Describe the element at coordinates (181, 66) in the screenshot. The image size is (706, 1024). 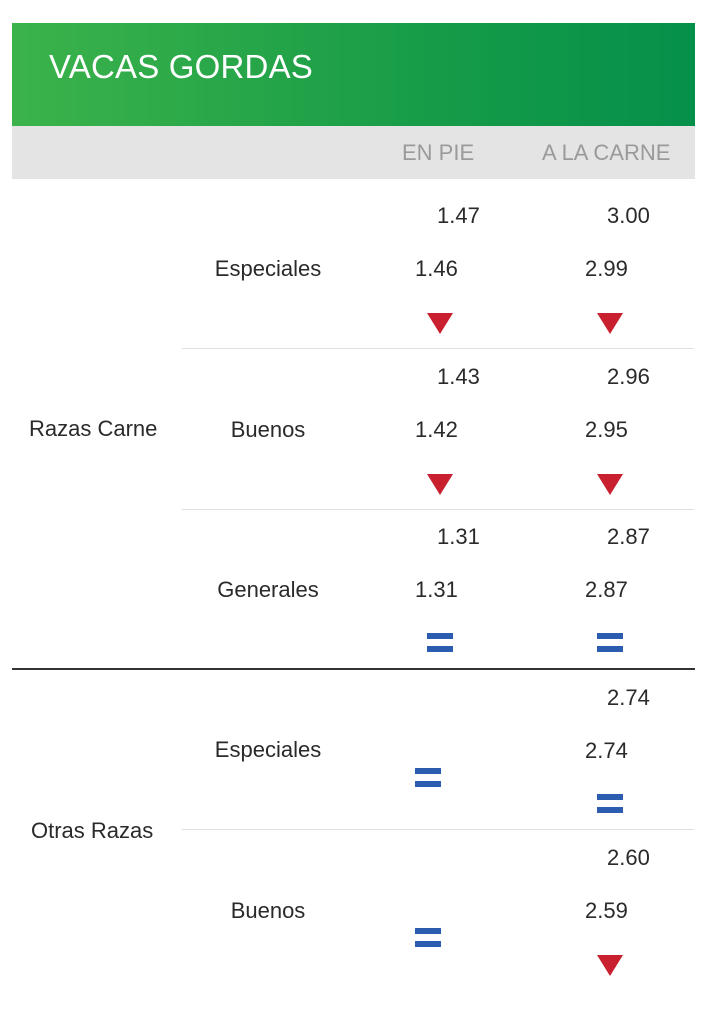
I see `table-title: VACAS GORDAS` at that location.